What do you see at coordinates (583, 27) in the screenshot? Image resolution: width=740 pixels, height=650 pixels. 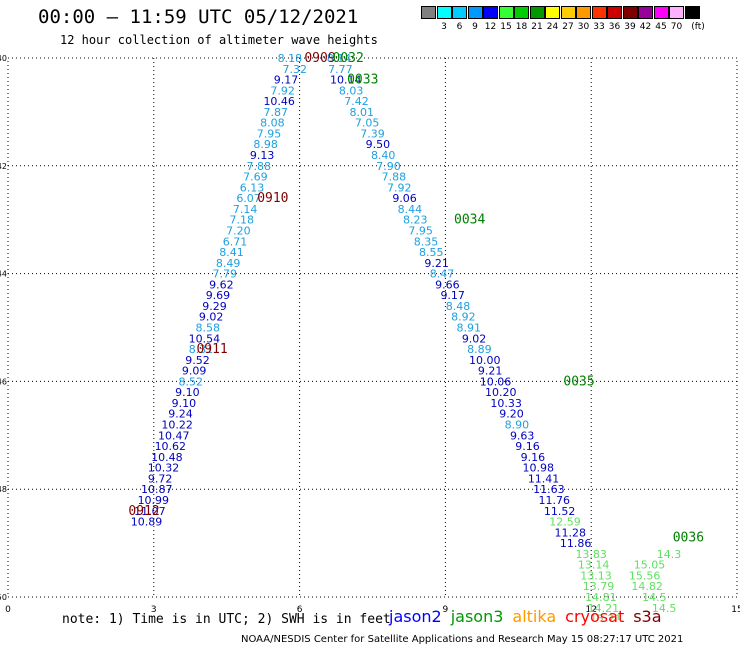 I see `color-cell-label: 30` at bounding box center [583, 27].